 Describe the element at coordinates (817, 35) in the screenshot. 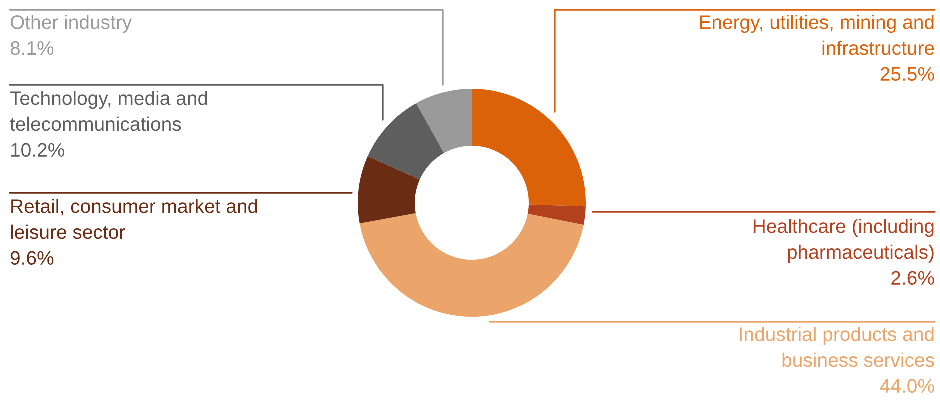

I see `slice-label: Energy, utilities, mining and infrastructure` at that location.